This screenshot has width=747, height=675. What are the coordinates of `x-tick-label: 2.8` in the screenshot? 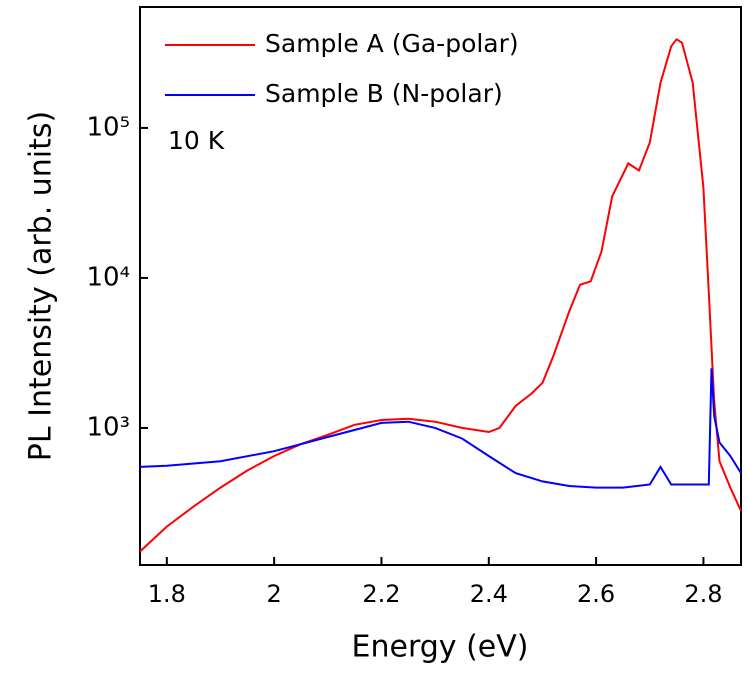 It's located at (703, 594).